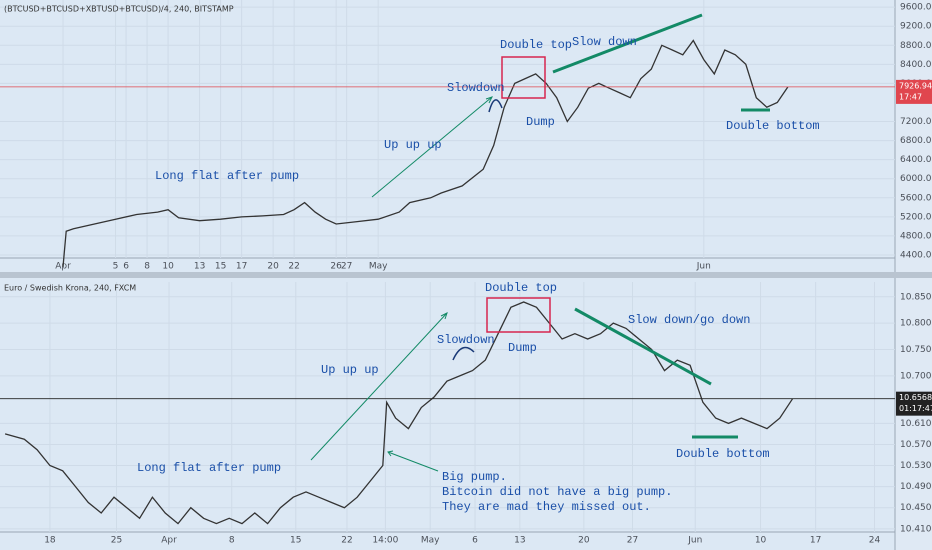  I want to click on x-tick-label: 25, so click(116, 541).